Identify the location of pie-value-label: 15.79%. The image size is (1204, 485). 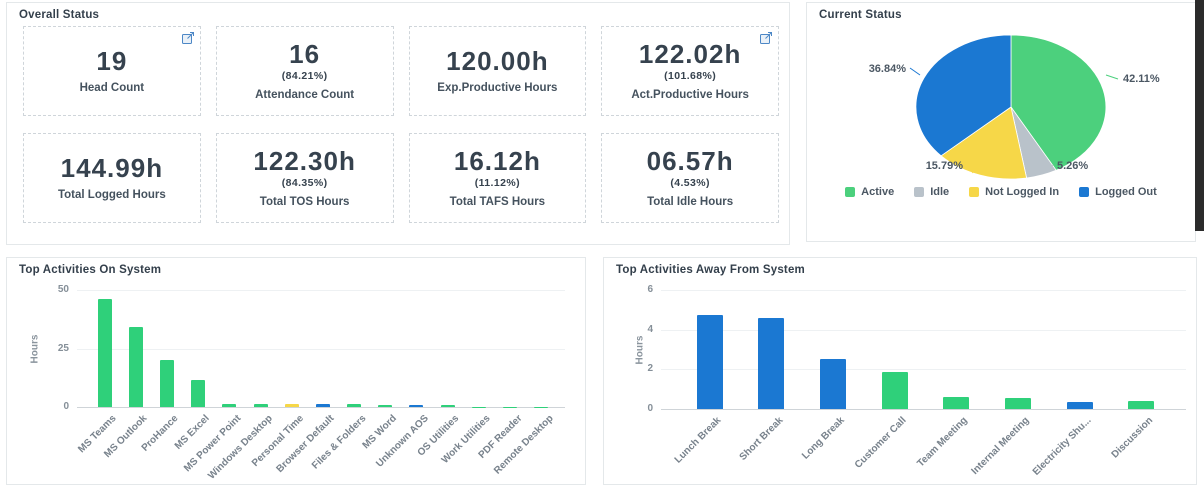
(945, 166).